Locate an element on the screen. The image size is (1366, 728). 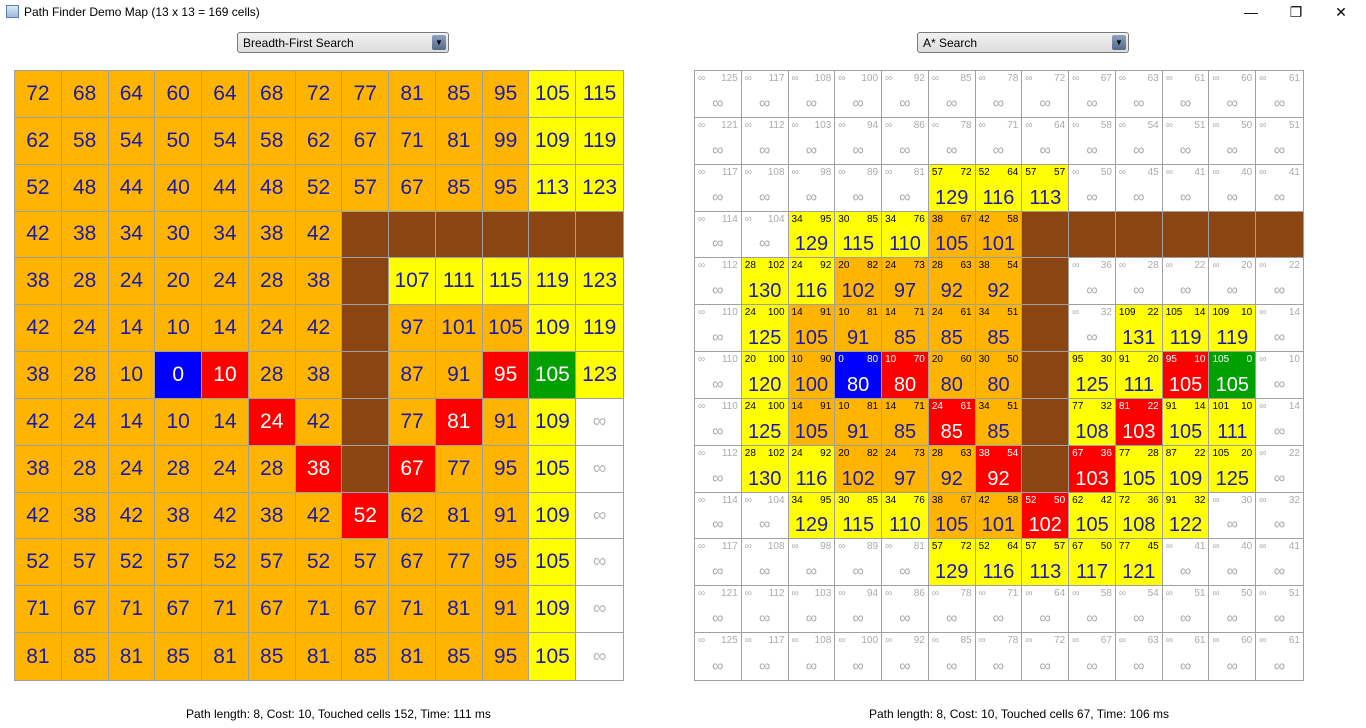
visited-cell: 57 is located at coordinates (85, 563).